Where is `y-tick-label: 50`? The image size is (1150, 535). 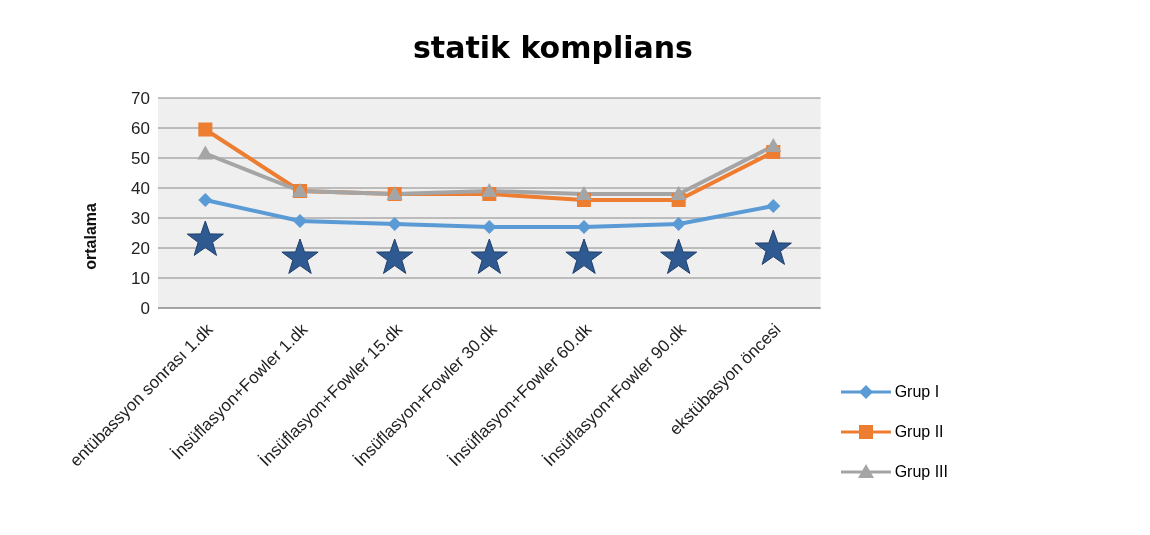 y-tick-label: 50 is located at coordinates (140, 159).